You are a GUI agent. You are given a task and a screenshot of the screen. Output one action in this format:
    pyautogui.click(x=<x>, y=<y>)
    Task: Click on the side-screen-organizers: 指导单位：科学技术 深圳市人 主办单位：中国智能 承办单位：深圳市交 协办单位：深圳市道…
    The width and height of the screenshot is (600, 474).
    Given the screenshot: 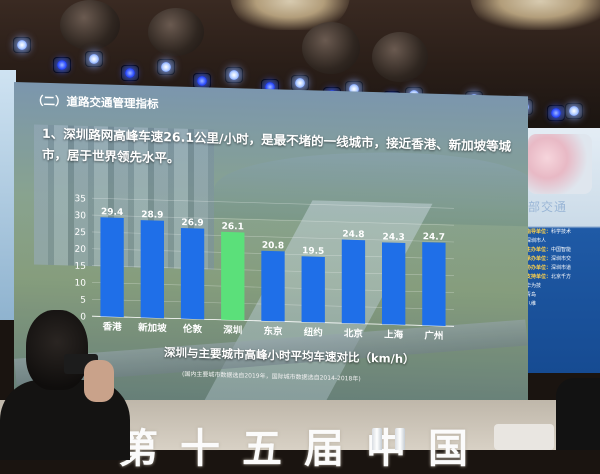 What is the action you would take?
    pyautogui.click(x=562, y=268)
    